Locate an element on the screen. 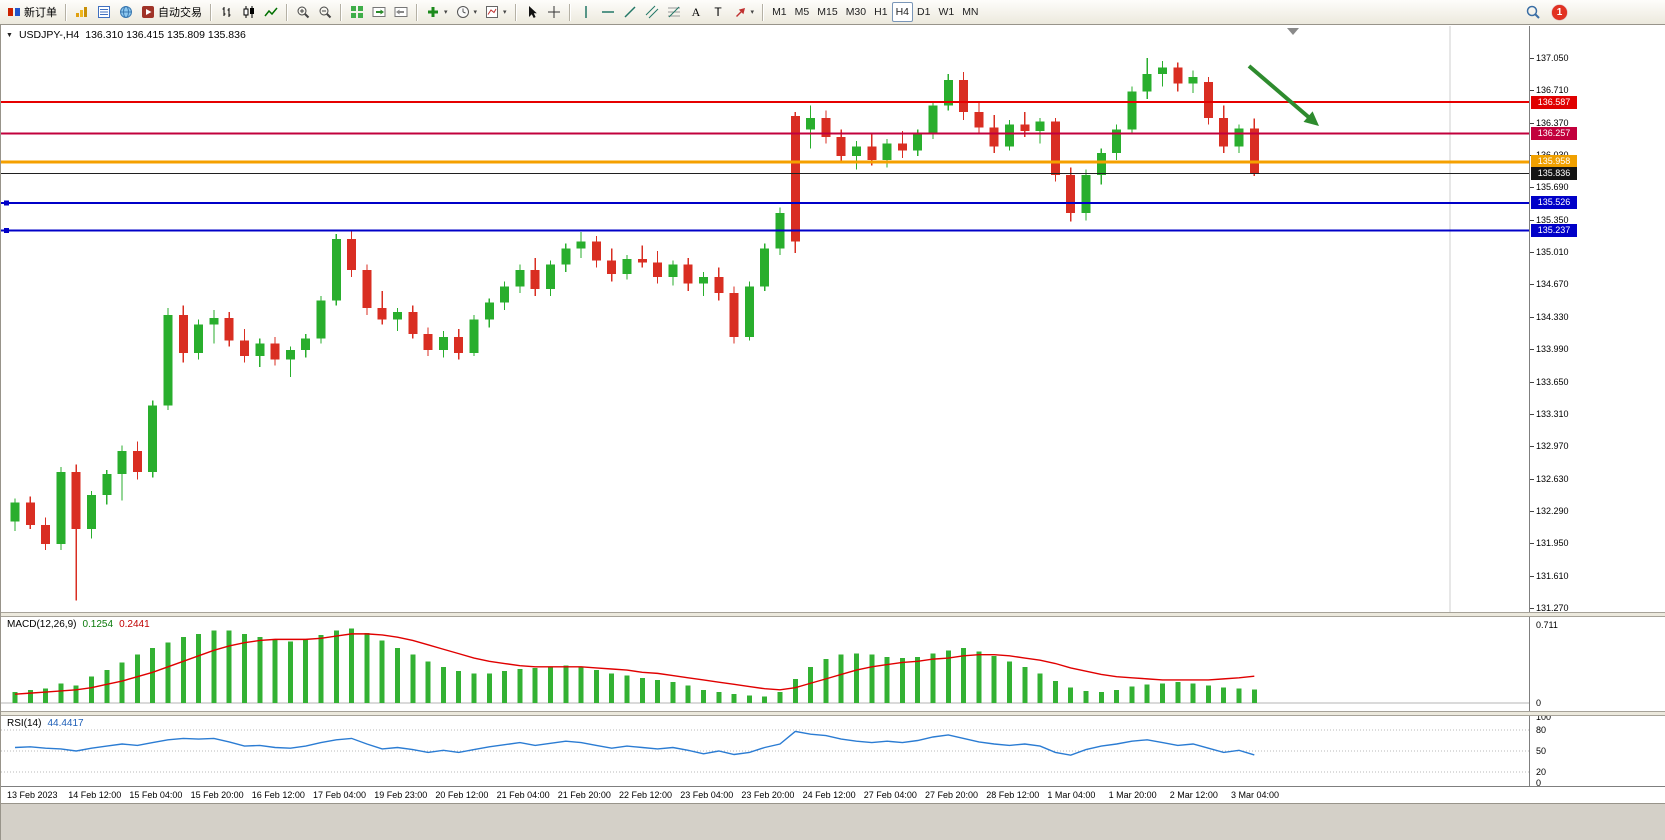  fibonacci-button is located at coordinates (674, 12).